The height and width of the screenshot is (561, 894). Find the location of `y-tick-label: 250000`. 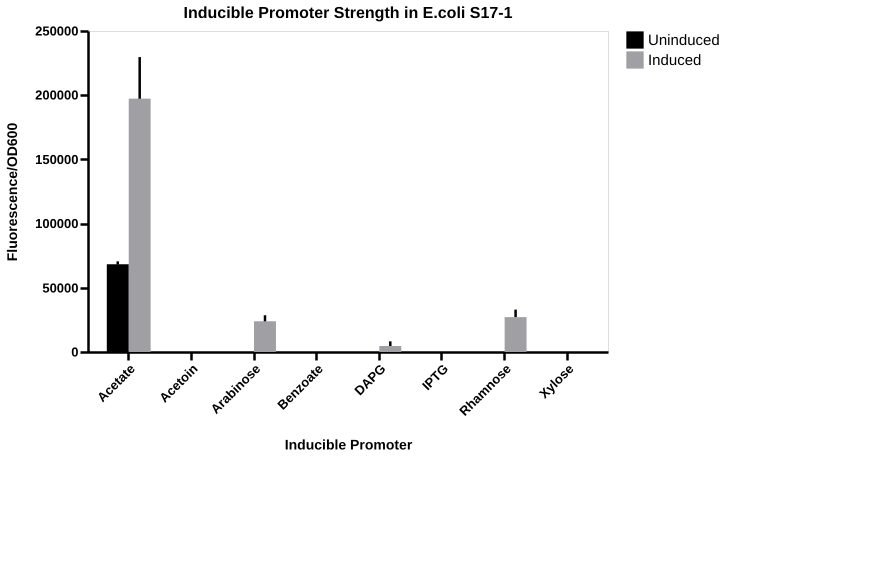

y-tick-label: 250000 is located at coordinates (56, 31).